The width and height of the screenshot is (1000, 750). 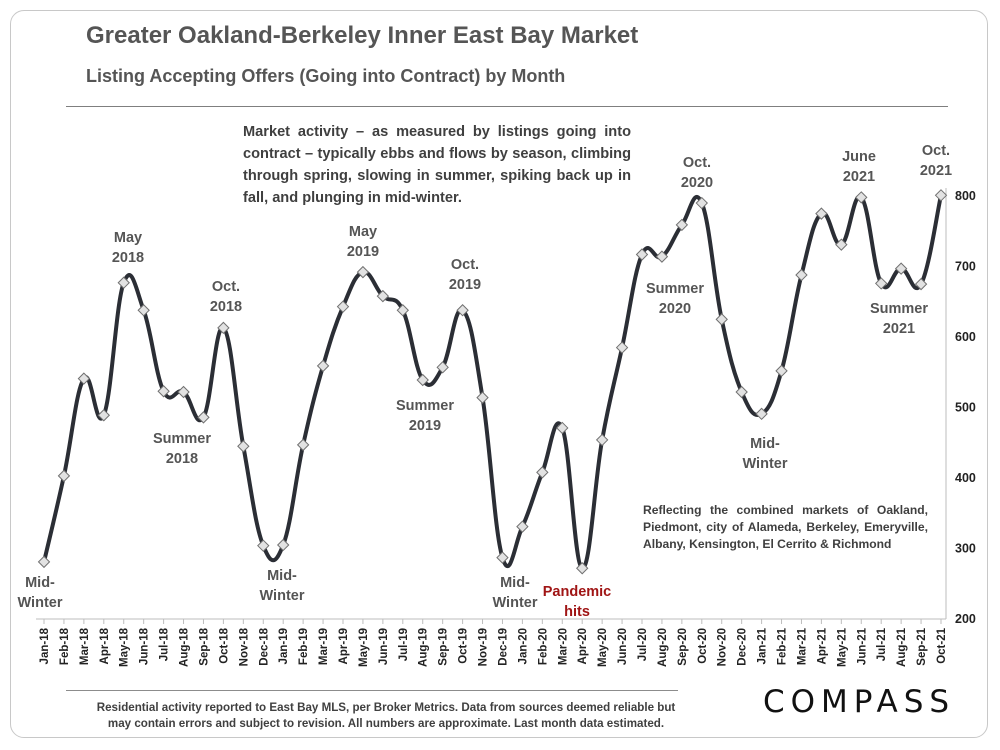 What do you see at coordinates (224, 645) in the screenshot?
I see `x-tick-label: Oct-18` at bounding box center [224, 645].